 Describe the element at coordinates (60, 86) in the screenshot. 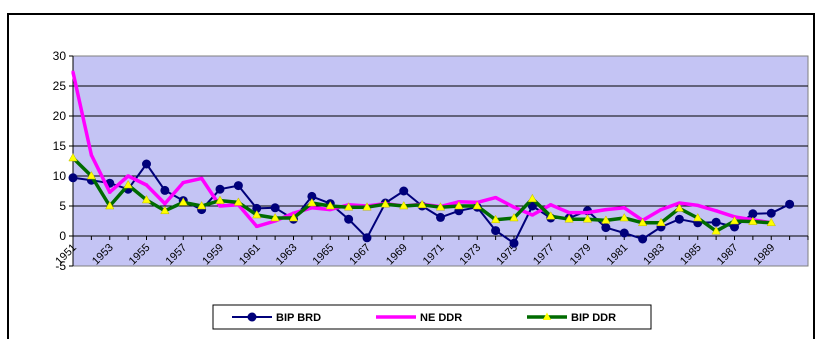

I see `y-tick-label: 25` at that location.